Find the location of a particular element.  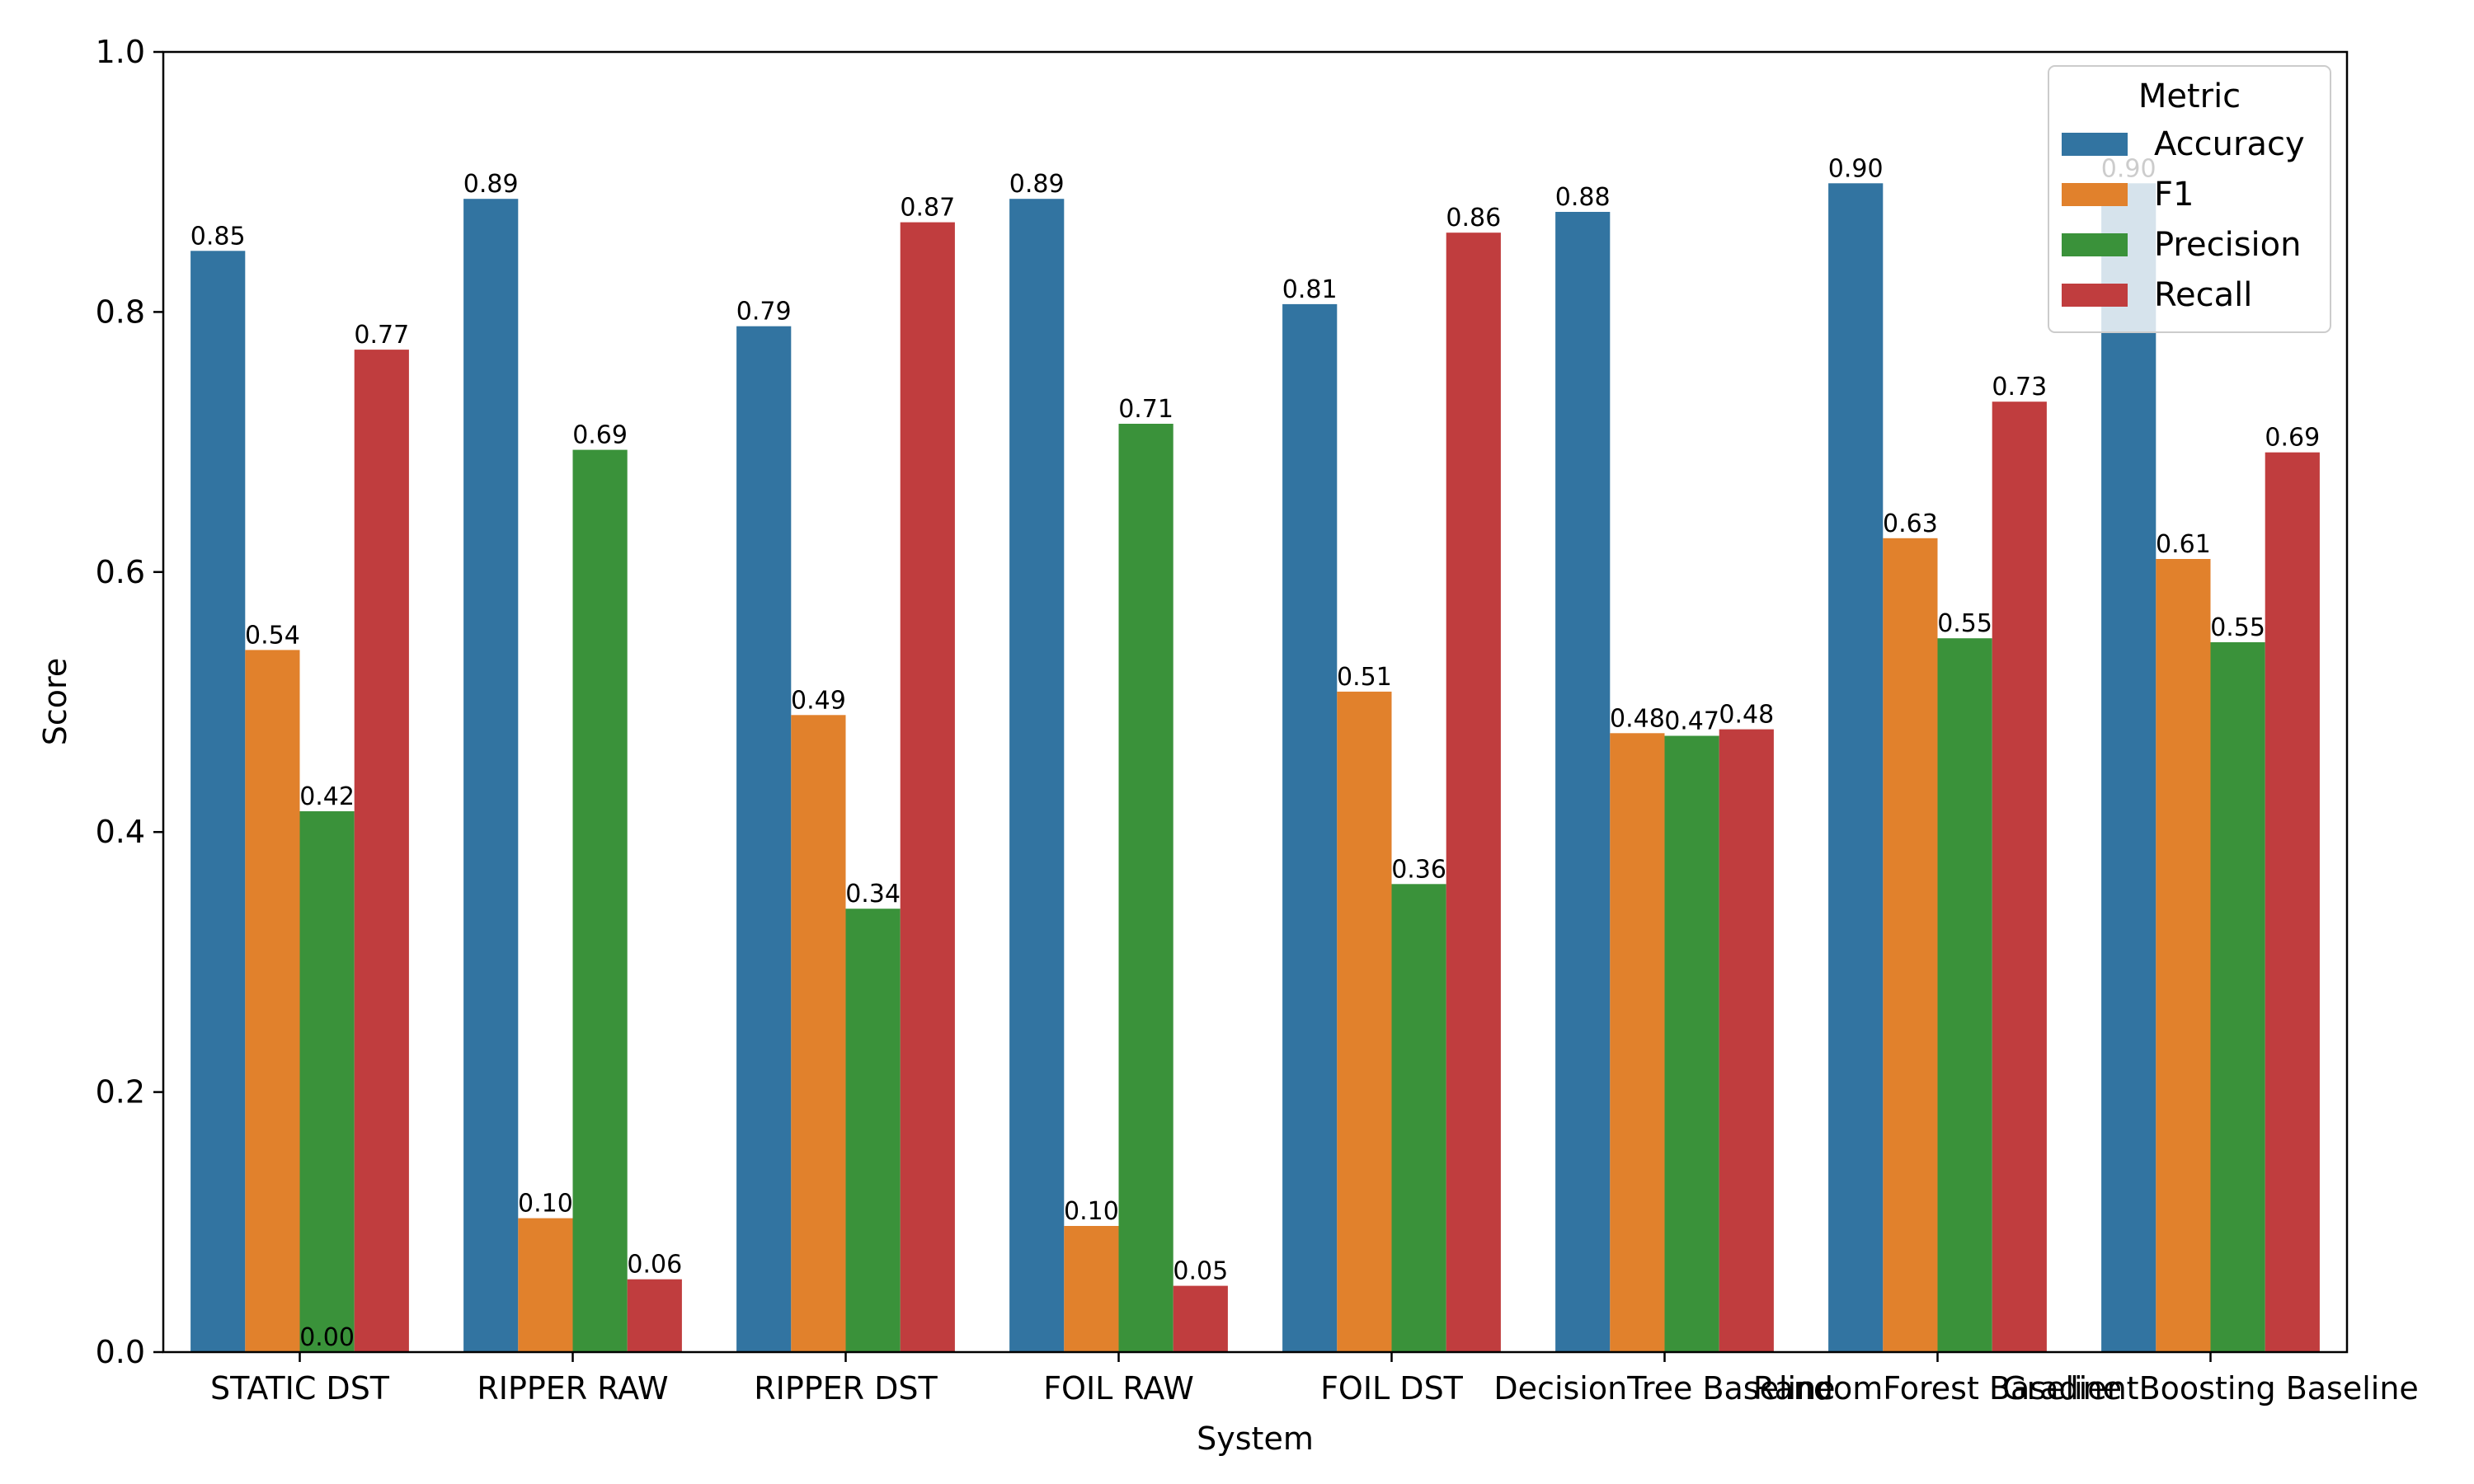

data-label-recall-7: 0.69 is located at coordinates (2292, 438).